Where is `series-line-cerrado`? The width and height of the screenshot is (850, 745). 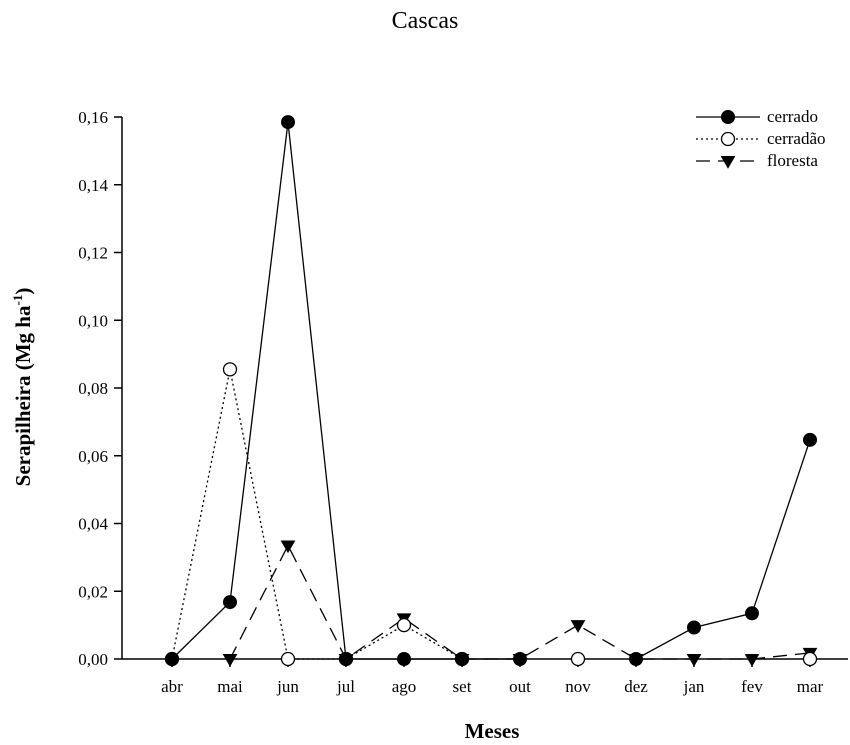
series-line-cerrado is located at coordinates (723, 549).